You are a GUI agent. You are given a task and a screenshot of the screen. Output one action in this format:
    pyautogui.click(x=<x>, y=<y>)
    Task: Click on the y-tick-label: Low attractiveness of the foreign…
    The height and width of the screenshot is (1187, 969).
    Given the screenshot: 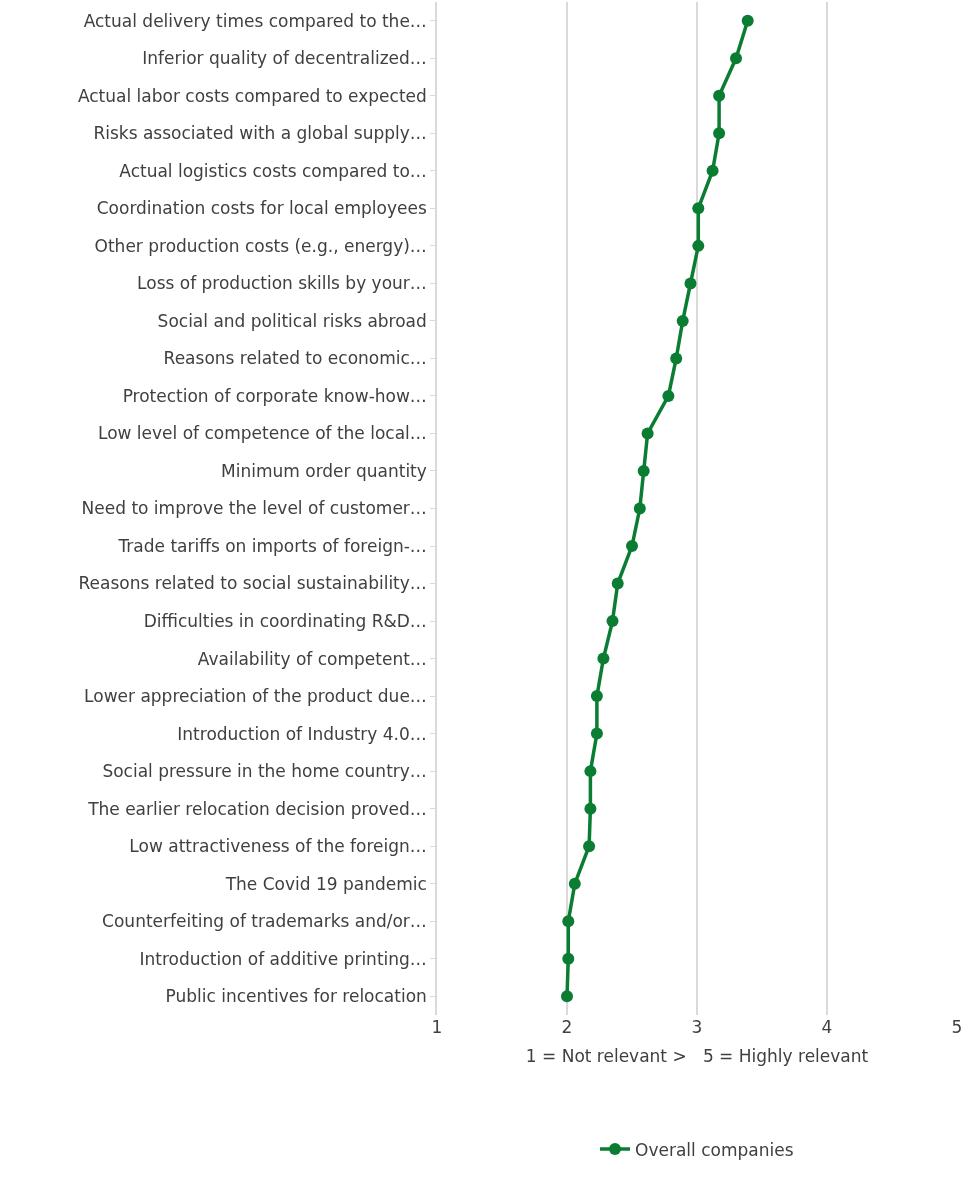 What is the action you would take?
    pyautogui.click(x=278, y=846)
    